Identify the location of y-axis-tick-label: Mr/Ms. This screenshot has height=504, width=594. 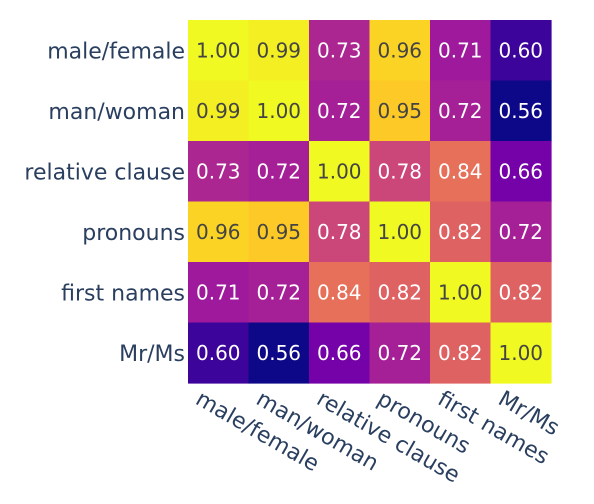
(152, 354).